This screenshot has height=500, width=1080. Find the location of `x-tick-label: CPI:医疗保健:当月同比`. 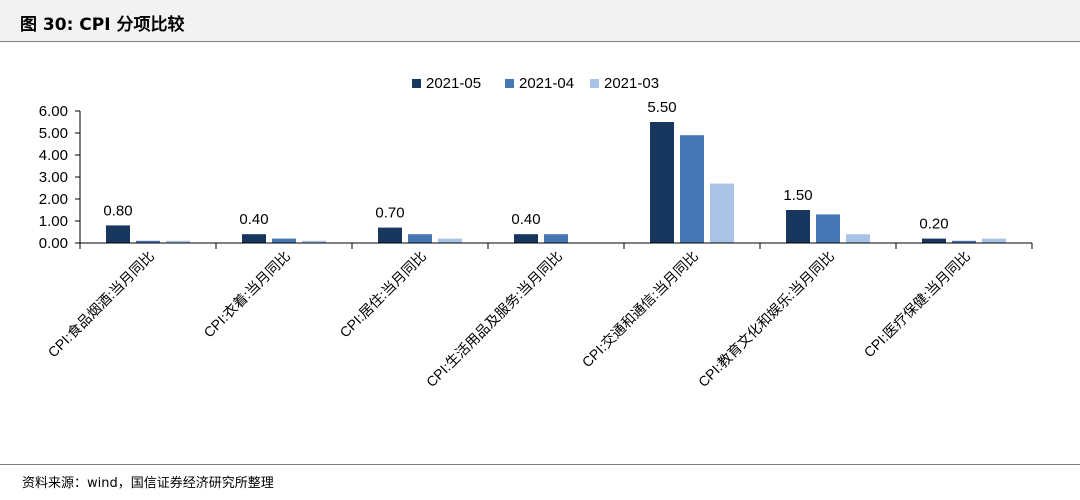

x-tick-label: CPI:医疗保健:当月同比 is located at coordinates (917, 304).